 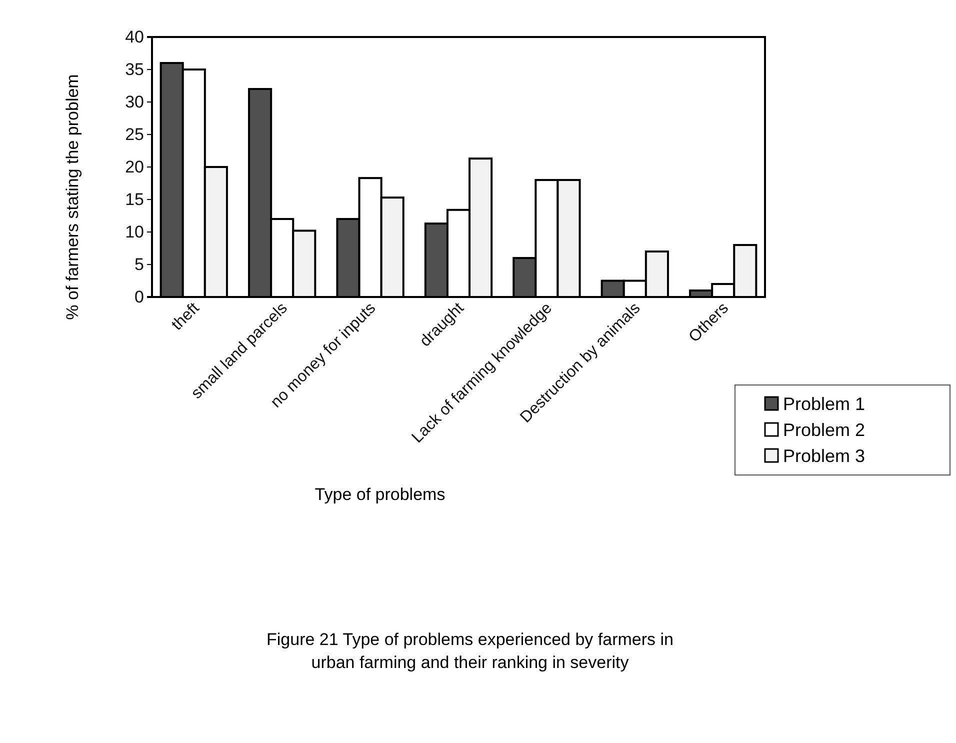 I want to click on x-axis-title: Type of problems, so click(x=380, y=494).